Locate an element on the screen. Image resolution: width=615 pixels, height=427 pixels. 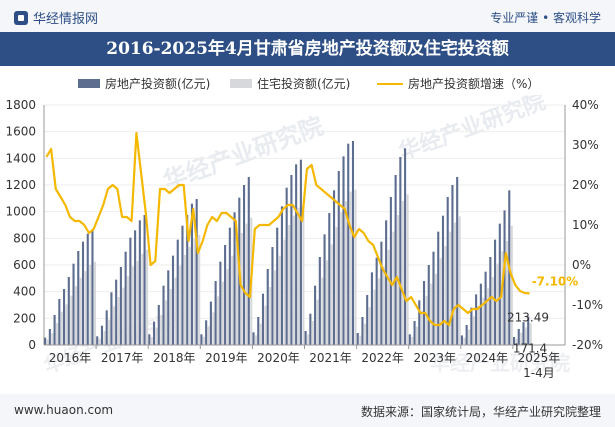
y-right-tick-label: 10% is located at coordinates (585, 225).